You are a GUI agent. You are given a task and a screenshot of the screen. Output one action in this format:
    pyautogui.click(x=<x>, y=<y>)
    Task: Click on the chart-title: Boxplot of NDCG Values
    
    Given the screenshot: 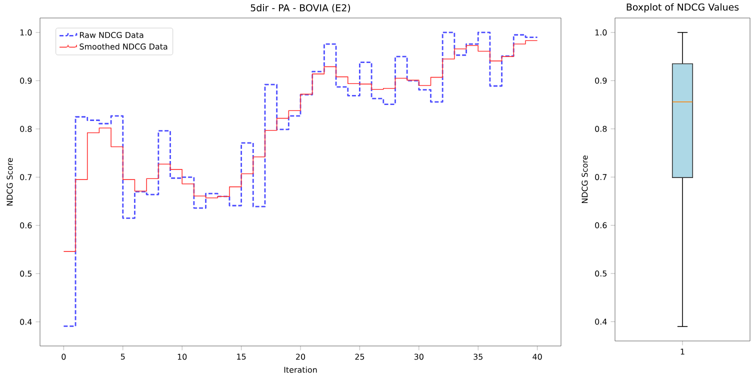 What is the action you would take?
    pyautogui.click(x=682, y=7)
    